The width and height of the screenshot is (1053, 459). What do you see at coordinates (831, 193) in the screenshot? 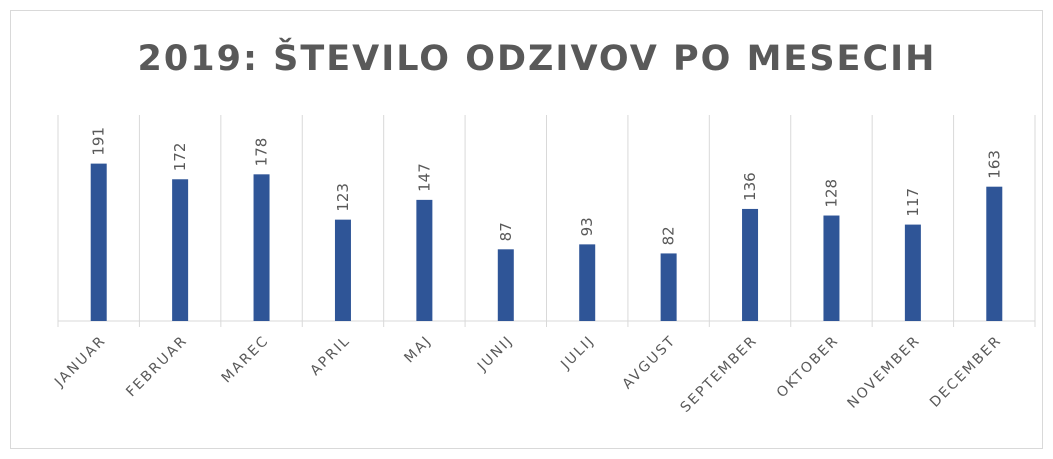
I see `data-label: 128` at bounding box center [831, 193].